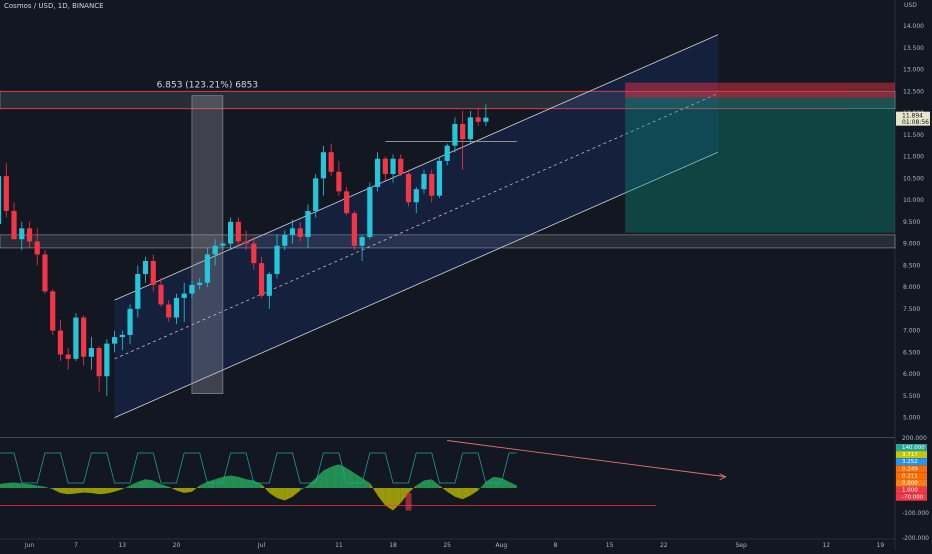  What do you see at coordinates (408, 502) in the screenshot?
I see `oscillator-extreme-bar` at bounding box center [408, 502].